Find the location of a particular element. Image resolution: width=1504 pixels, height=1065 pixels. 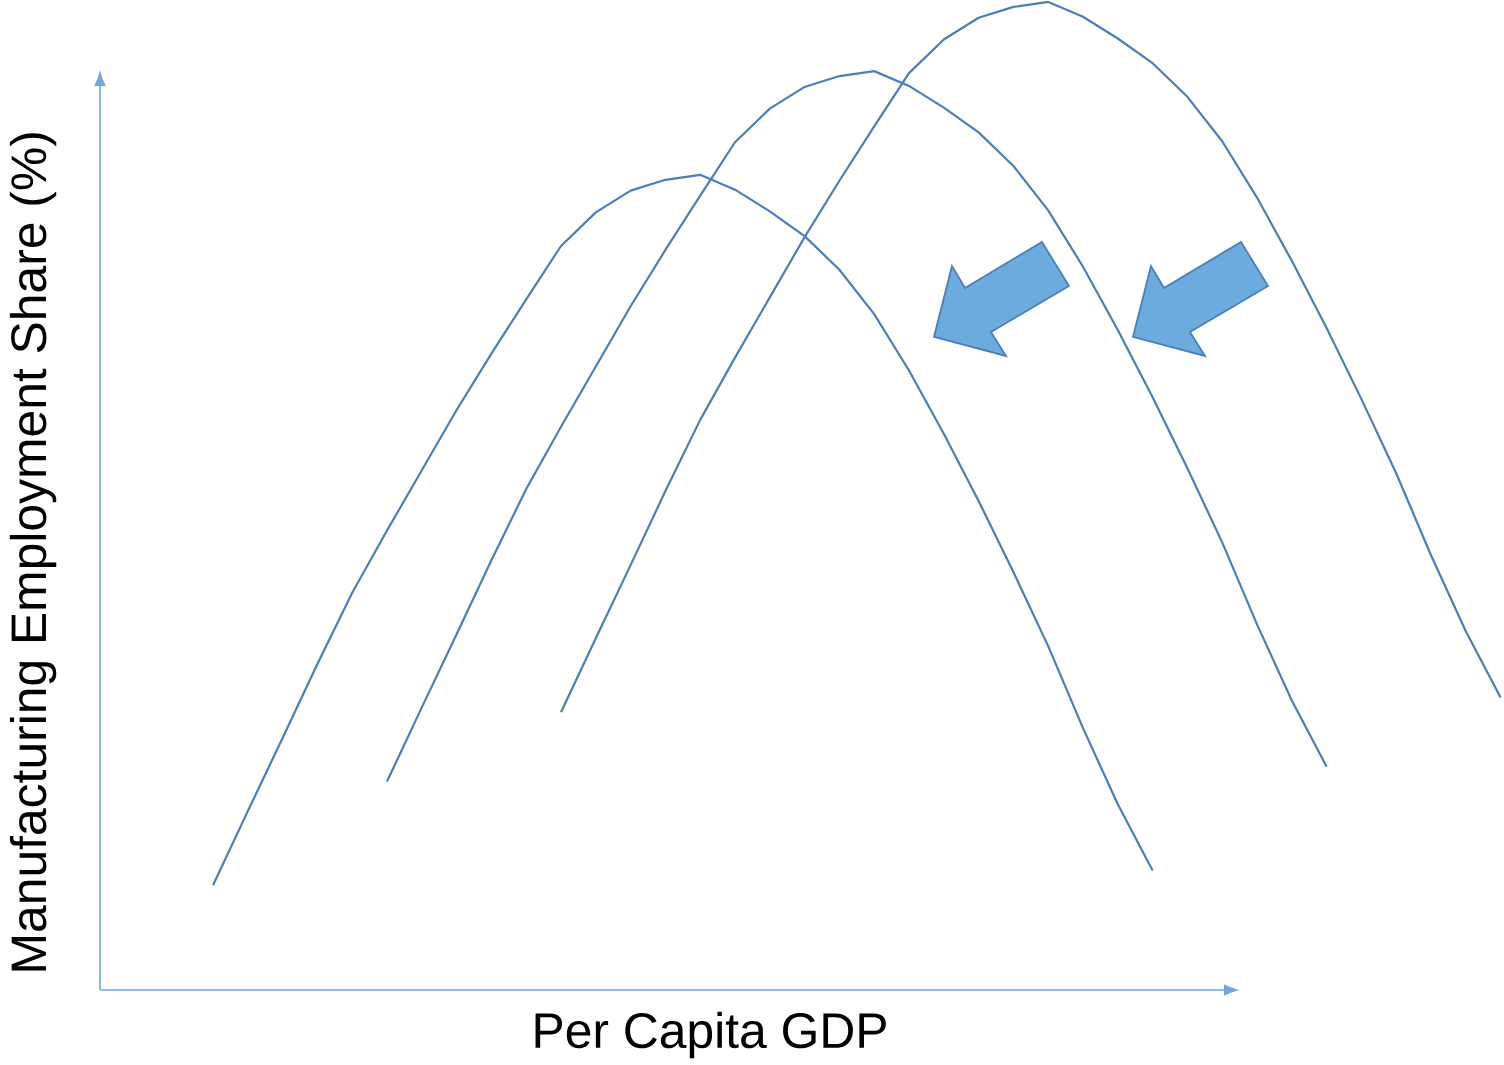

y-axis-title: Manufacturing Employment Share (%) is located at coordinates (33, 552).